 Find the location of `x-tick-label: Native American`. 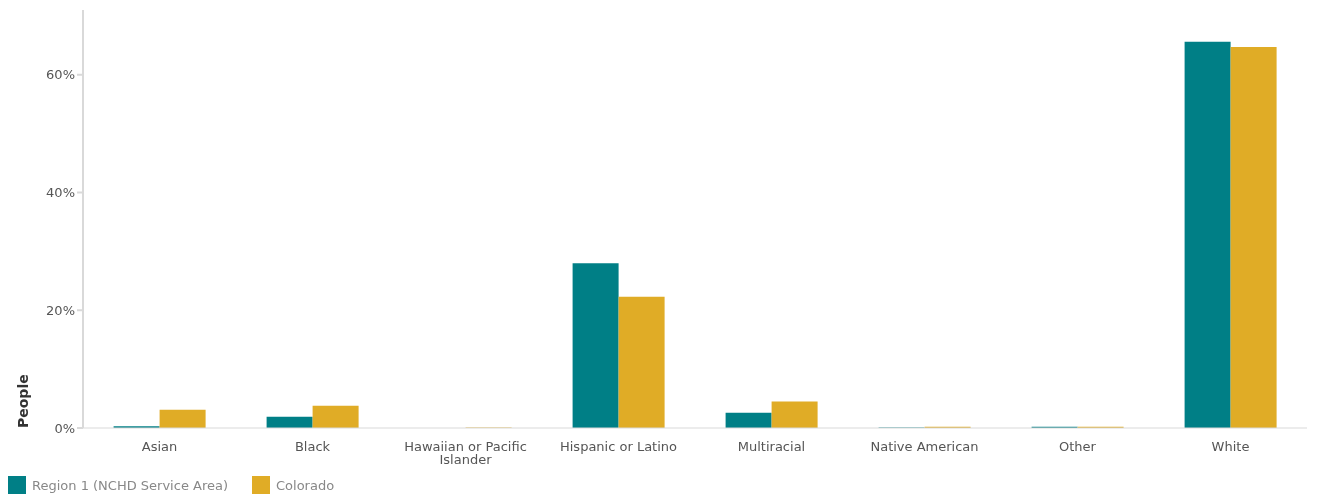

x-tick-label: Native American is located at coordinates (924, 447).